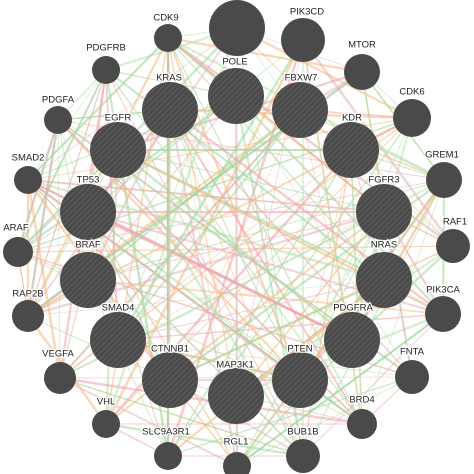 The image size is (474, 474). Describe the element at coordinates (165, 18) in the screenshot. I see `node-label: CDK9` at that location.